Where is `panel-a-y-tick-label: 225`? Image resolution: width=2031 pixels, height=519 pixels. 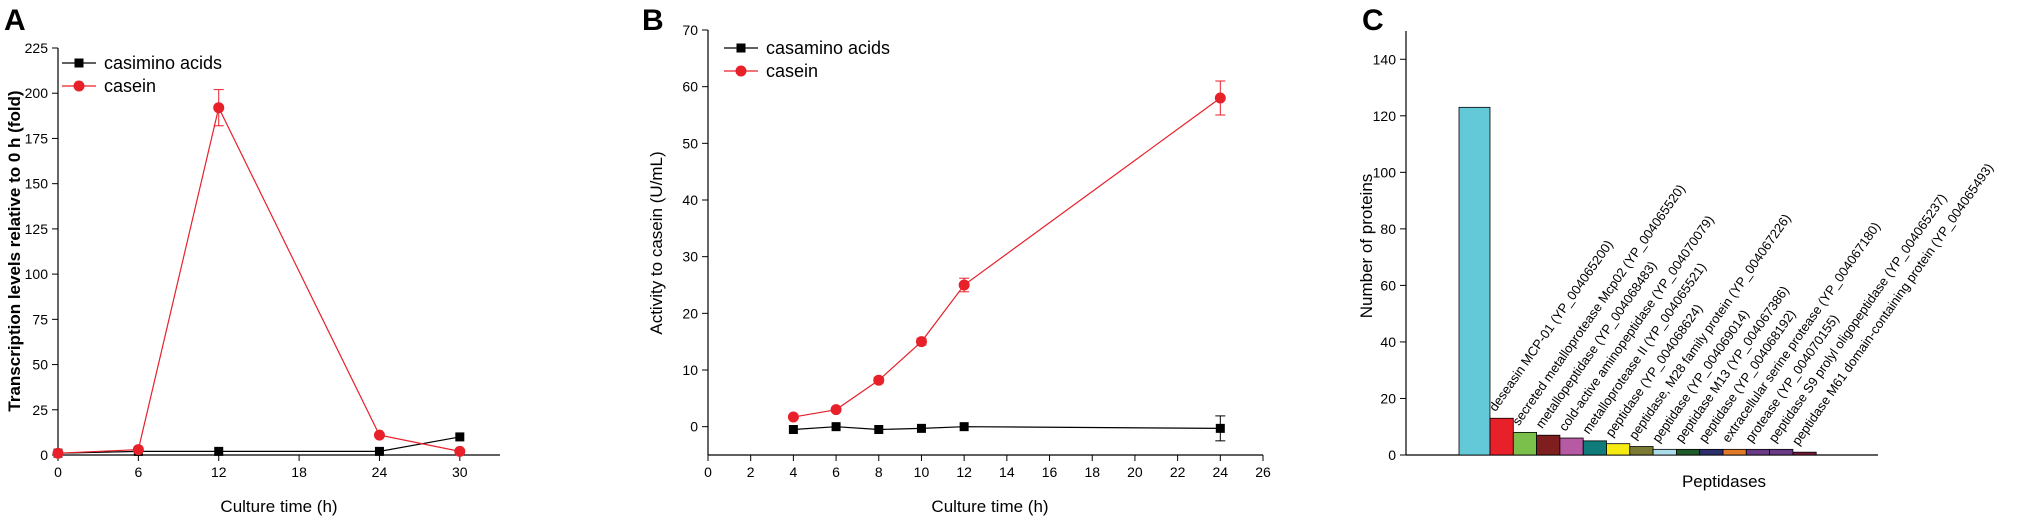 panel-a-y-tick-label: 225 is located at coordinates (37, 48).